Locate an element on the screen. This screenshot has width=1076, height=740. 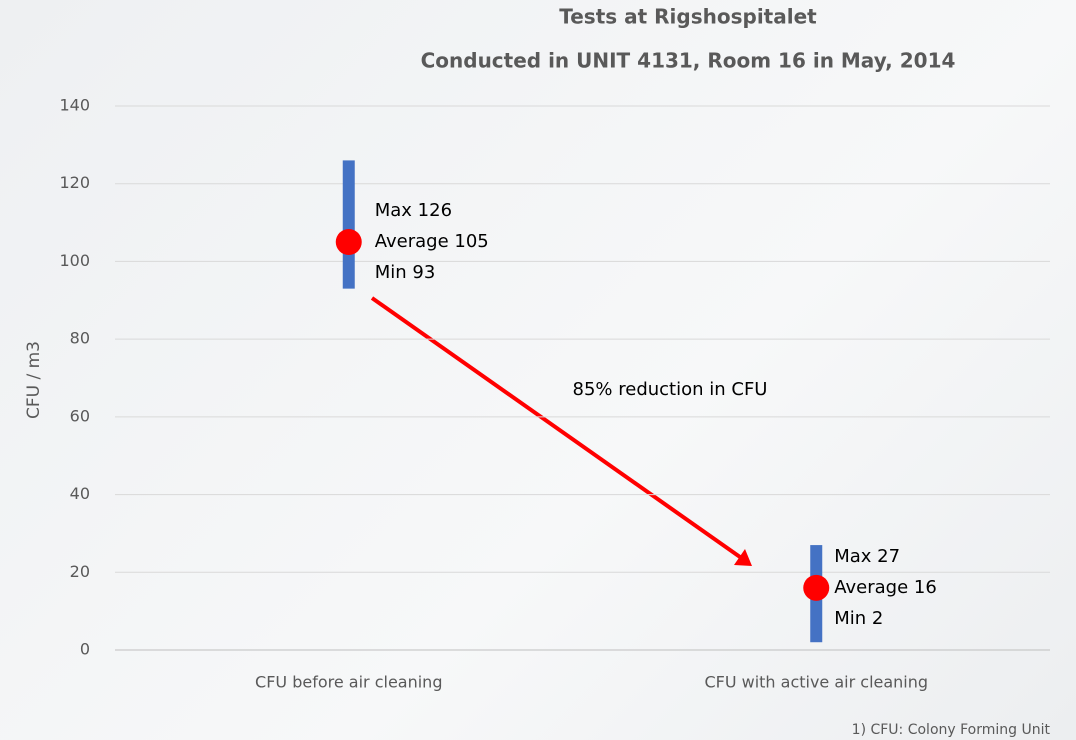
y-tick-label: 120 is located at coordinates (74, 182).